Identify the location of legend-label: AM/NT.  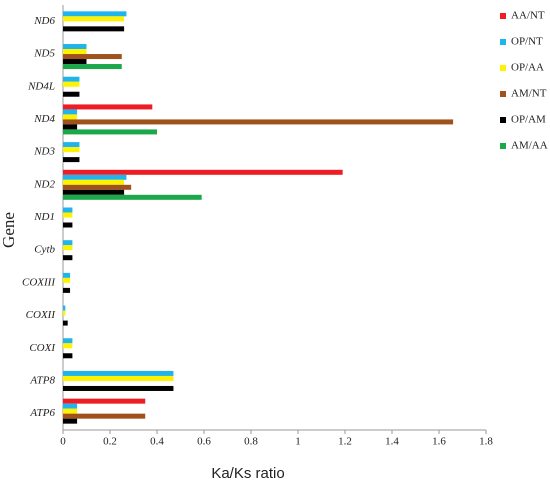
(529, 94).